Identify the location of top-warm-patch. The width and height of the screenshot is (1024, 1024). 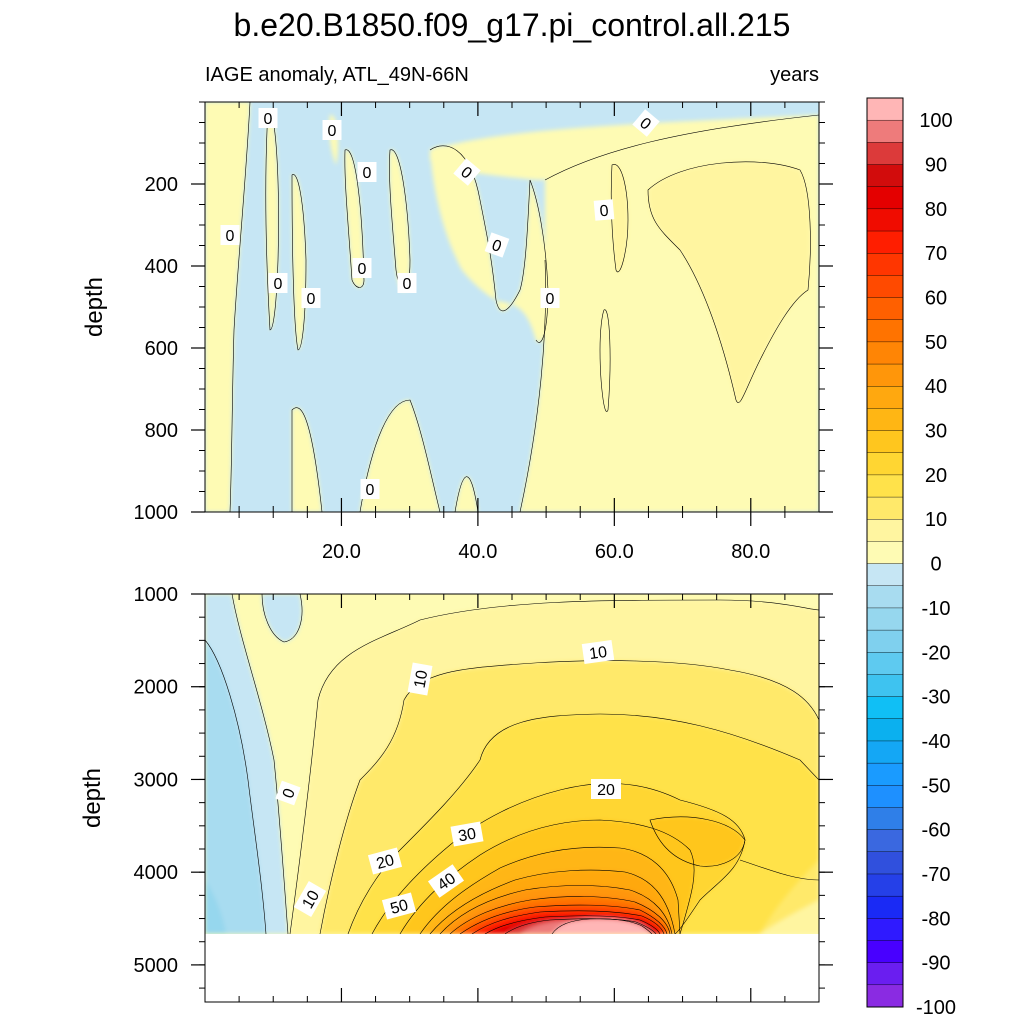
(729, 282).